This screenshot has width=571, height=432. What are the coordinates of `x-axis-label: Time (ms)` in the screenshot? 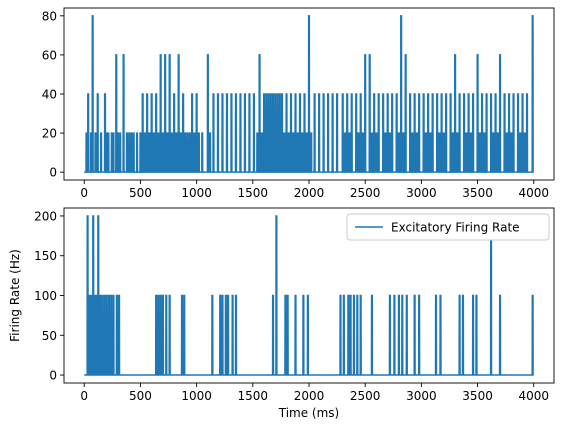 It's located at (309, 413).